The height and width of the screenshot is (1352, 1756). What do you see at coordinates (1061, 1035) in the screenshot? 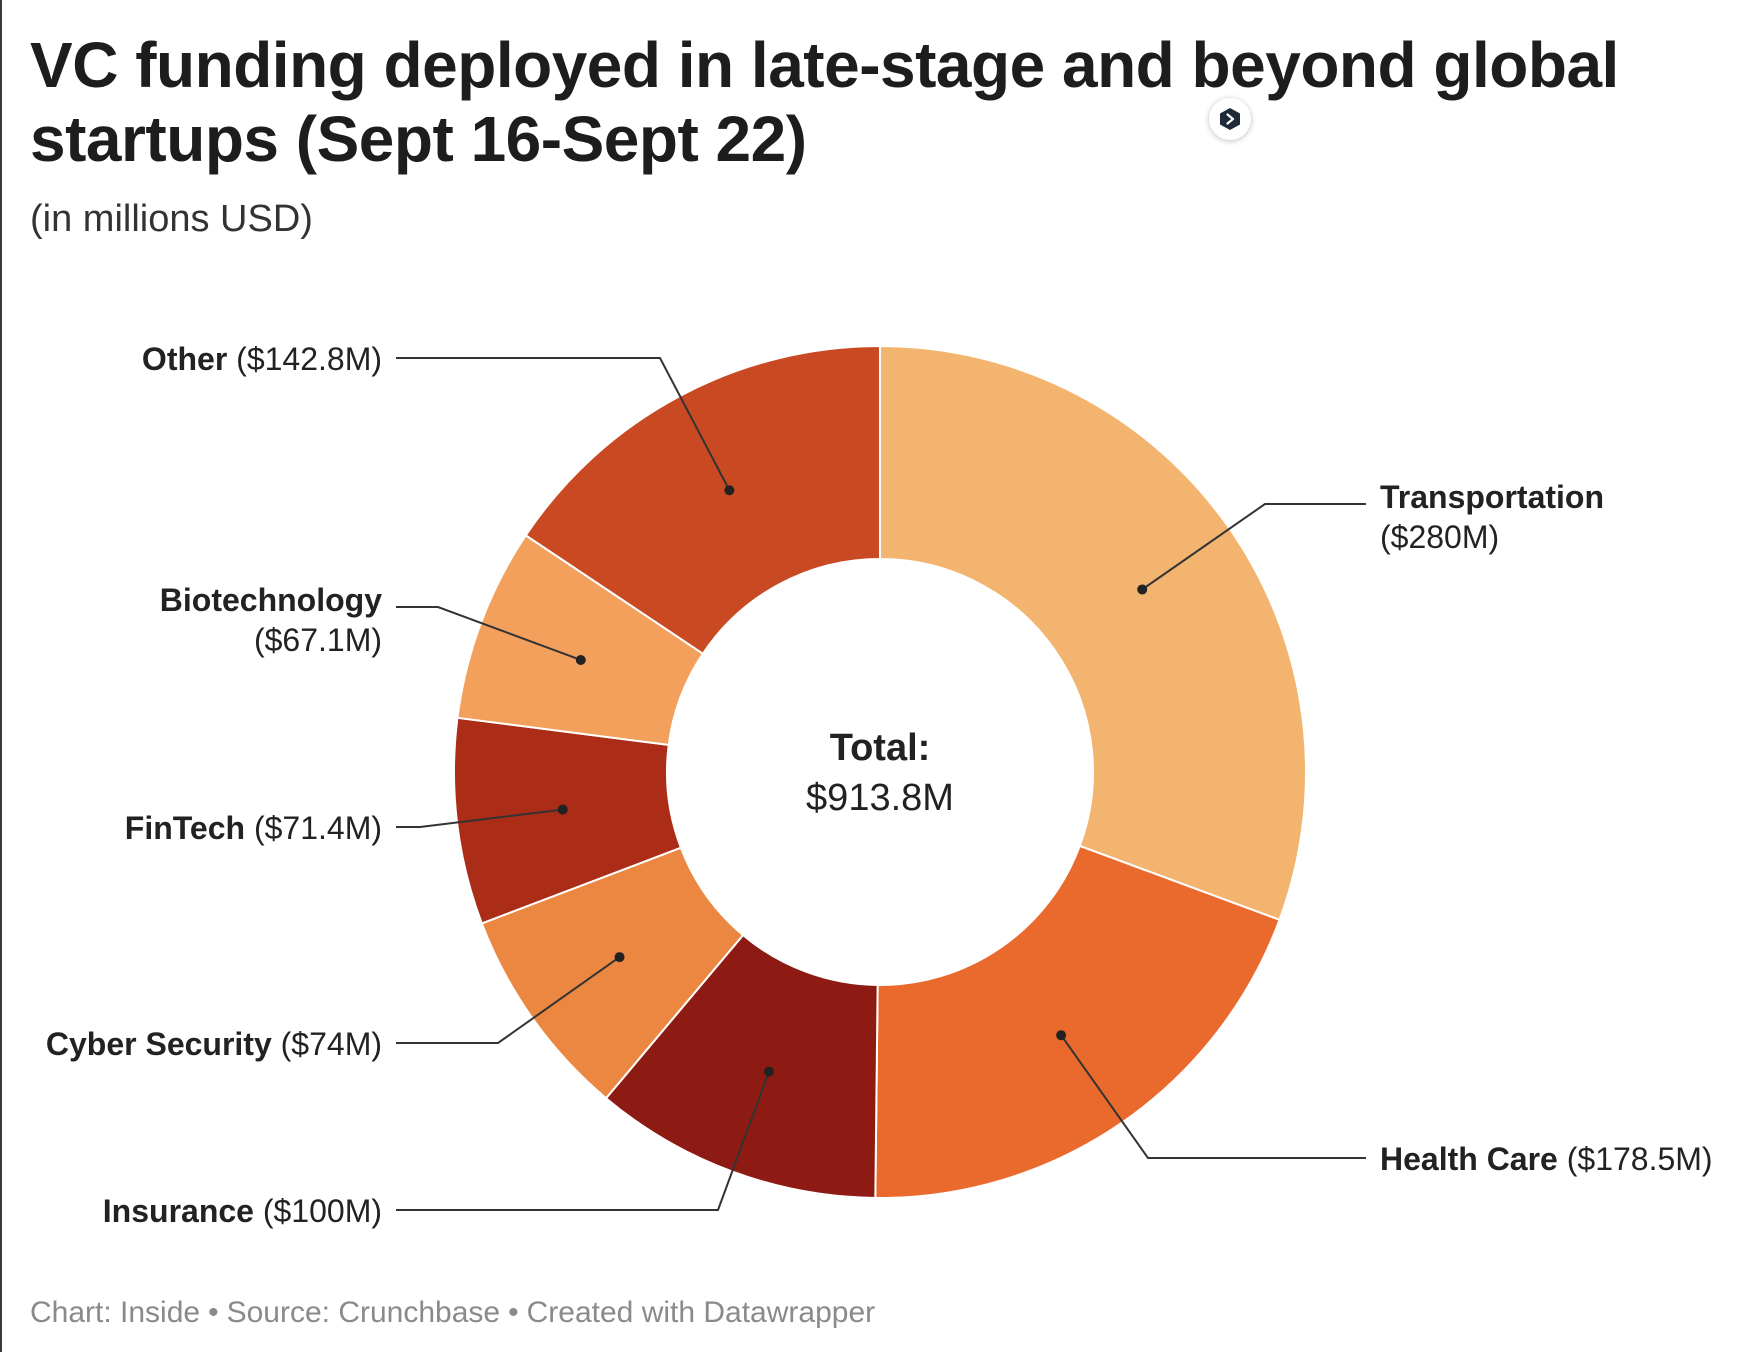
I see `leader-dot-health-care` at bounding box center [1061, 1035].